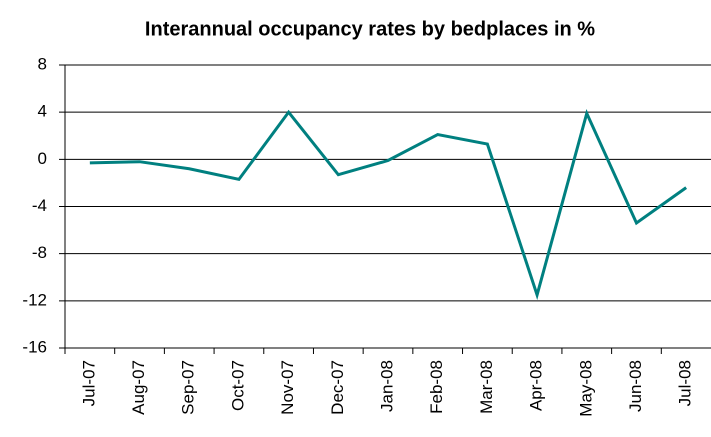 Image resolution: width=711 pixels, height=437 pixels. What do you see at coordinates (34, 346) in the screenshot?
I see `y-tick-label: -16` at bounding box center [34, 346].